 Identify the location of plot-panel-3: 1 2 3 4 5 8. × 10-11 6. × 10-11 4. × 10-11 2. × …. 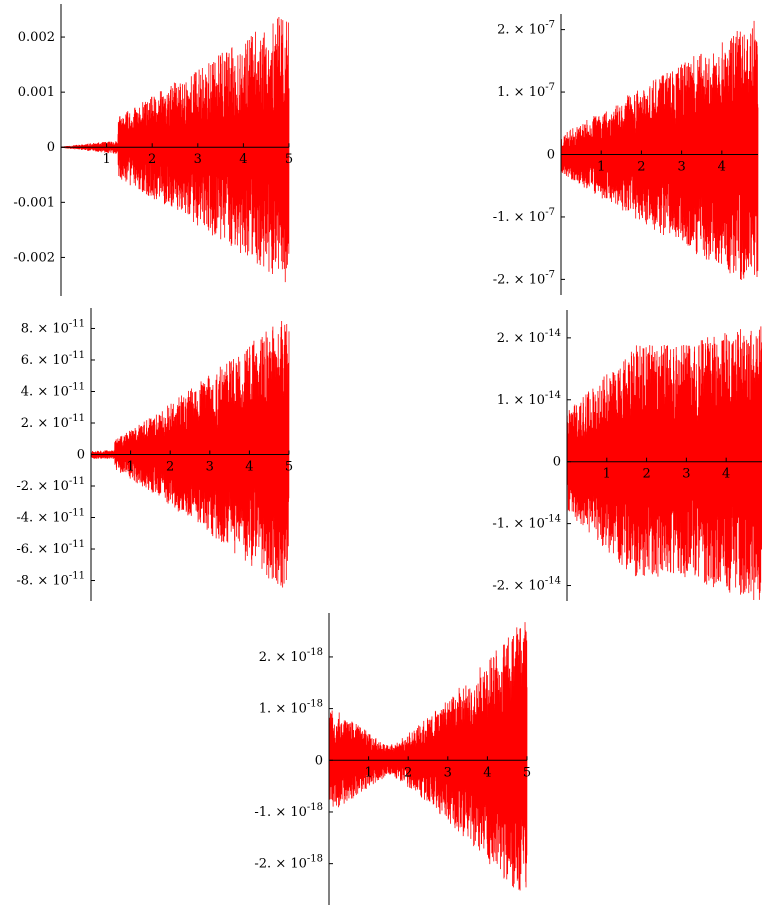
(154, 454).